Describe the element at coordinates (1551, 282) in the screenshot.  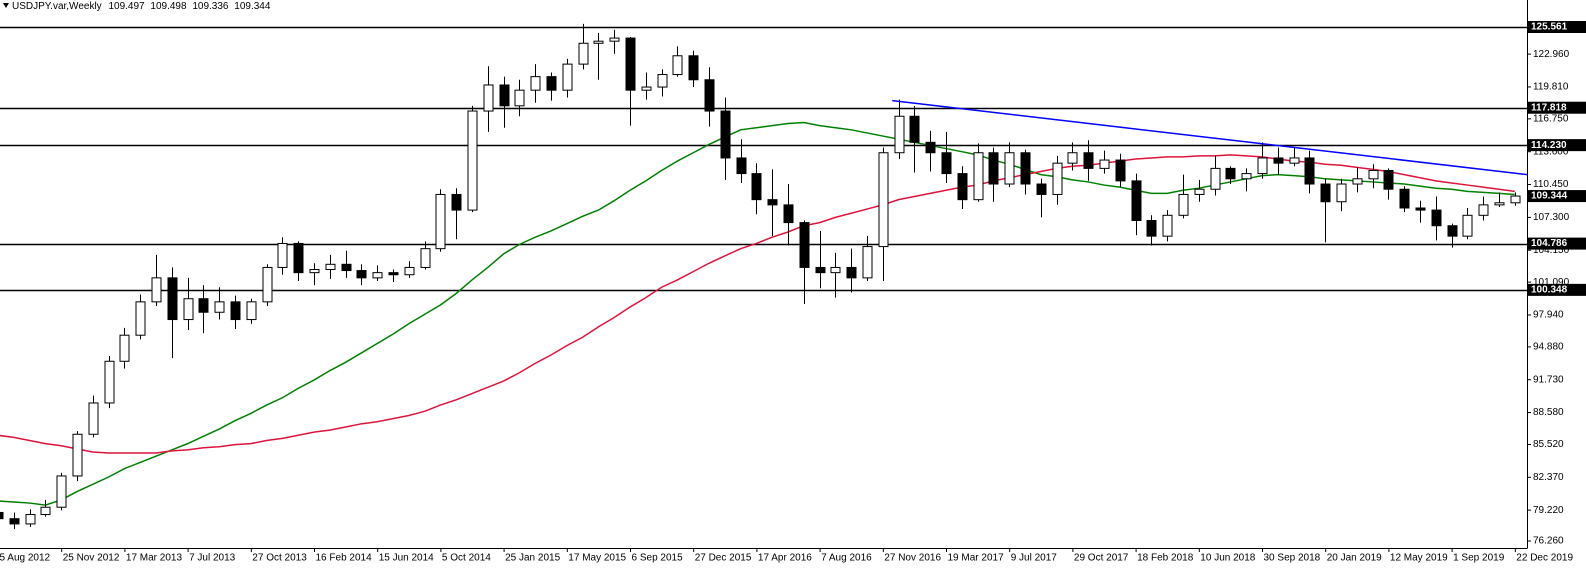
I see `y-tick-label: 101.090` at that location.